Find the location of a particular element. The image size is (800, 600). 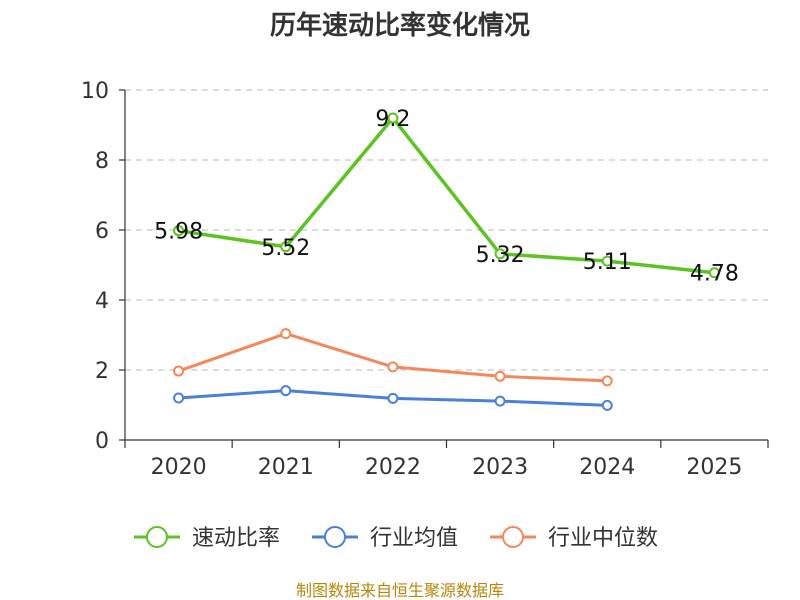

x-tick-label: 2022 is located at coordinates (393, 467).